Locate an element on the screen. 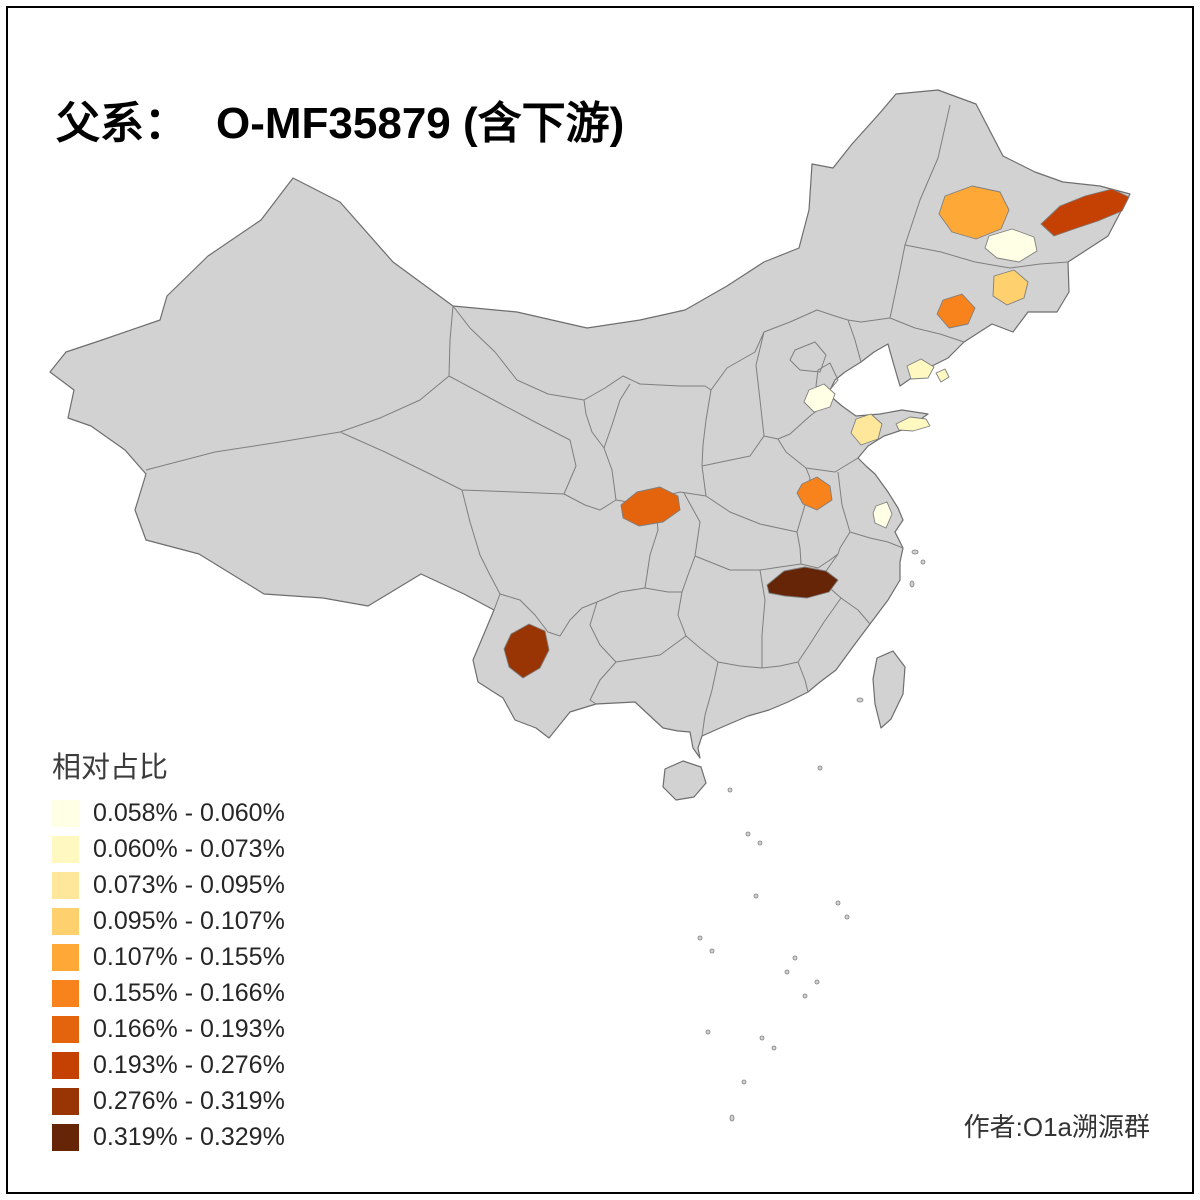 This screenshot has width=1200, height=1200. region-jiangsu-central is located at coordinates (882, 515).